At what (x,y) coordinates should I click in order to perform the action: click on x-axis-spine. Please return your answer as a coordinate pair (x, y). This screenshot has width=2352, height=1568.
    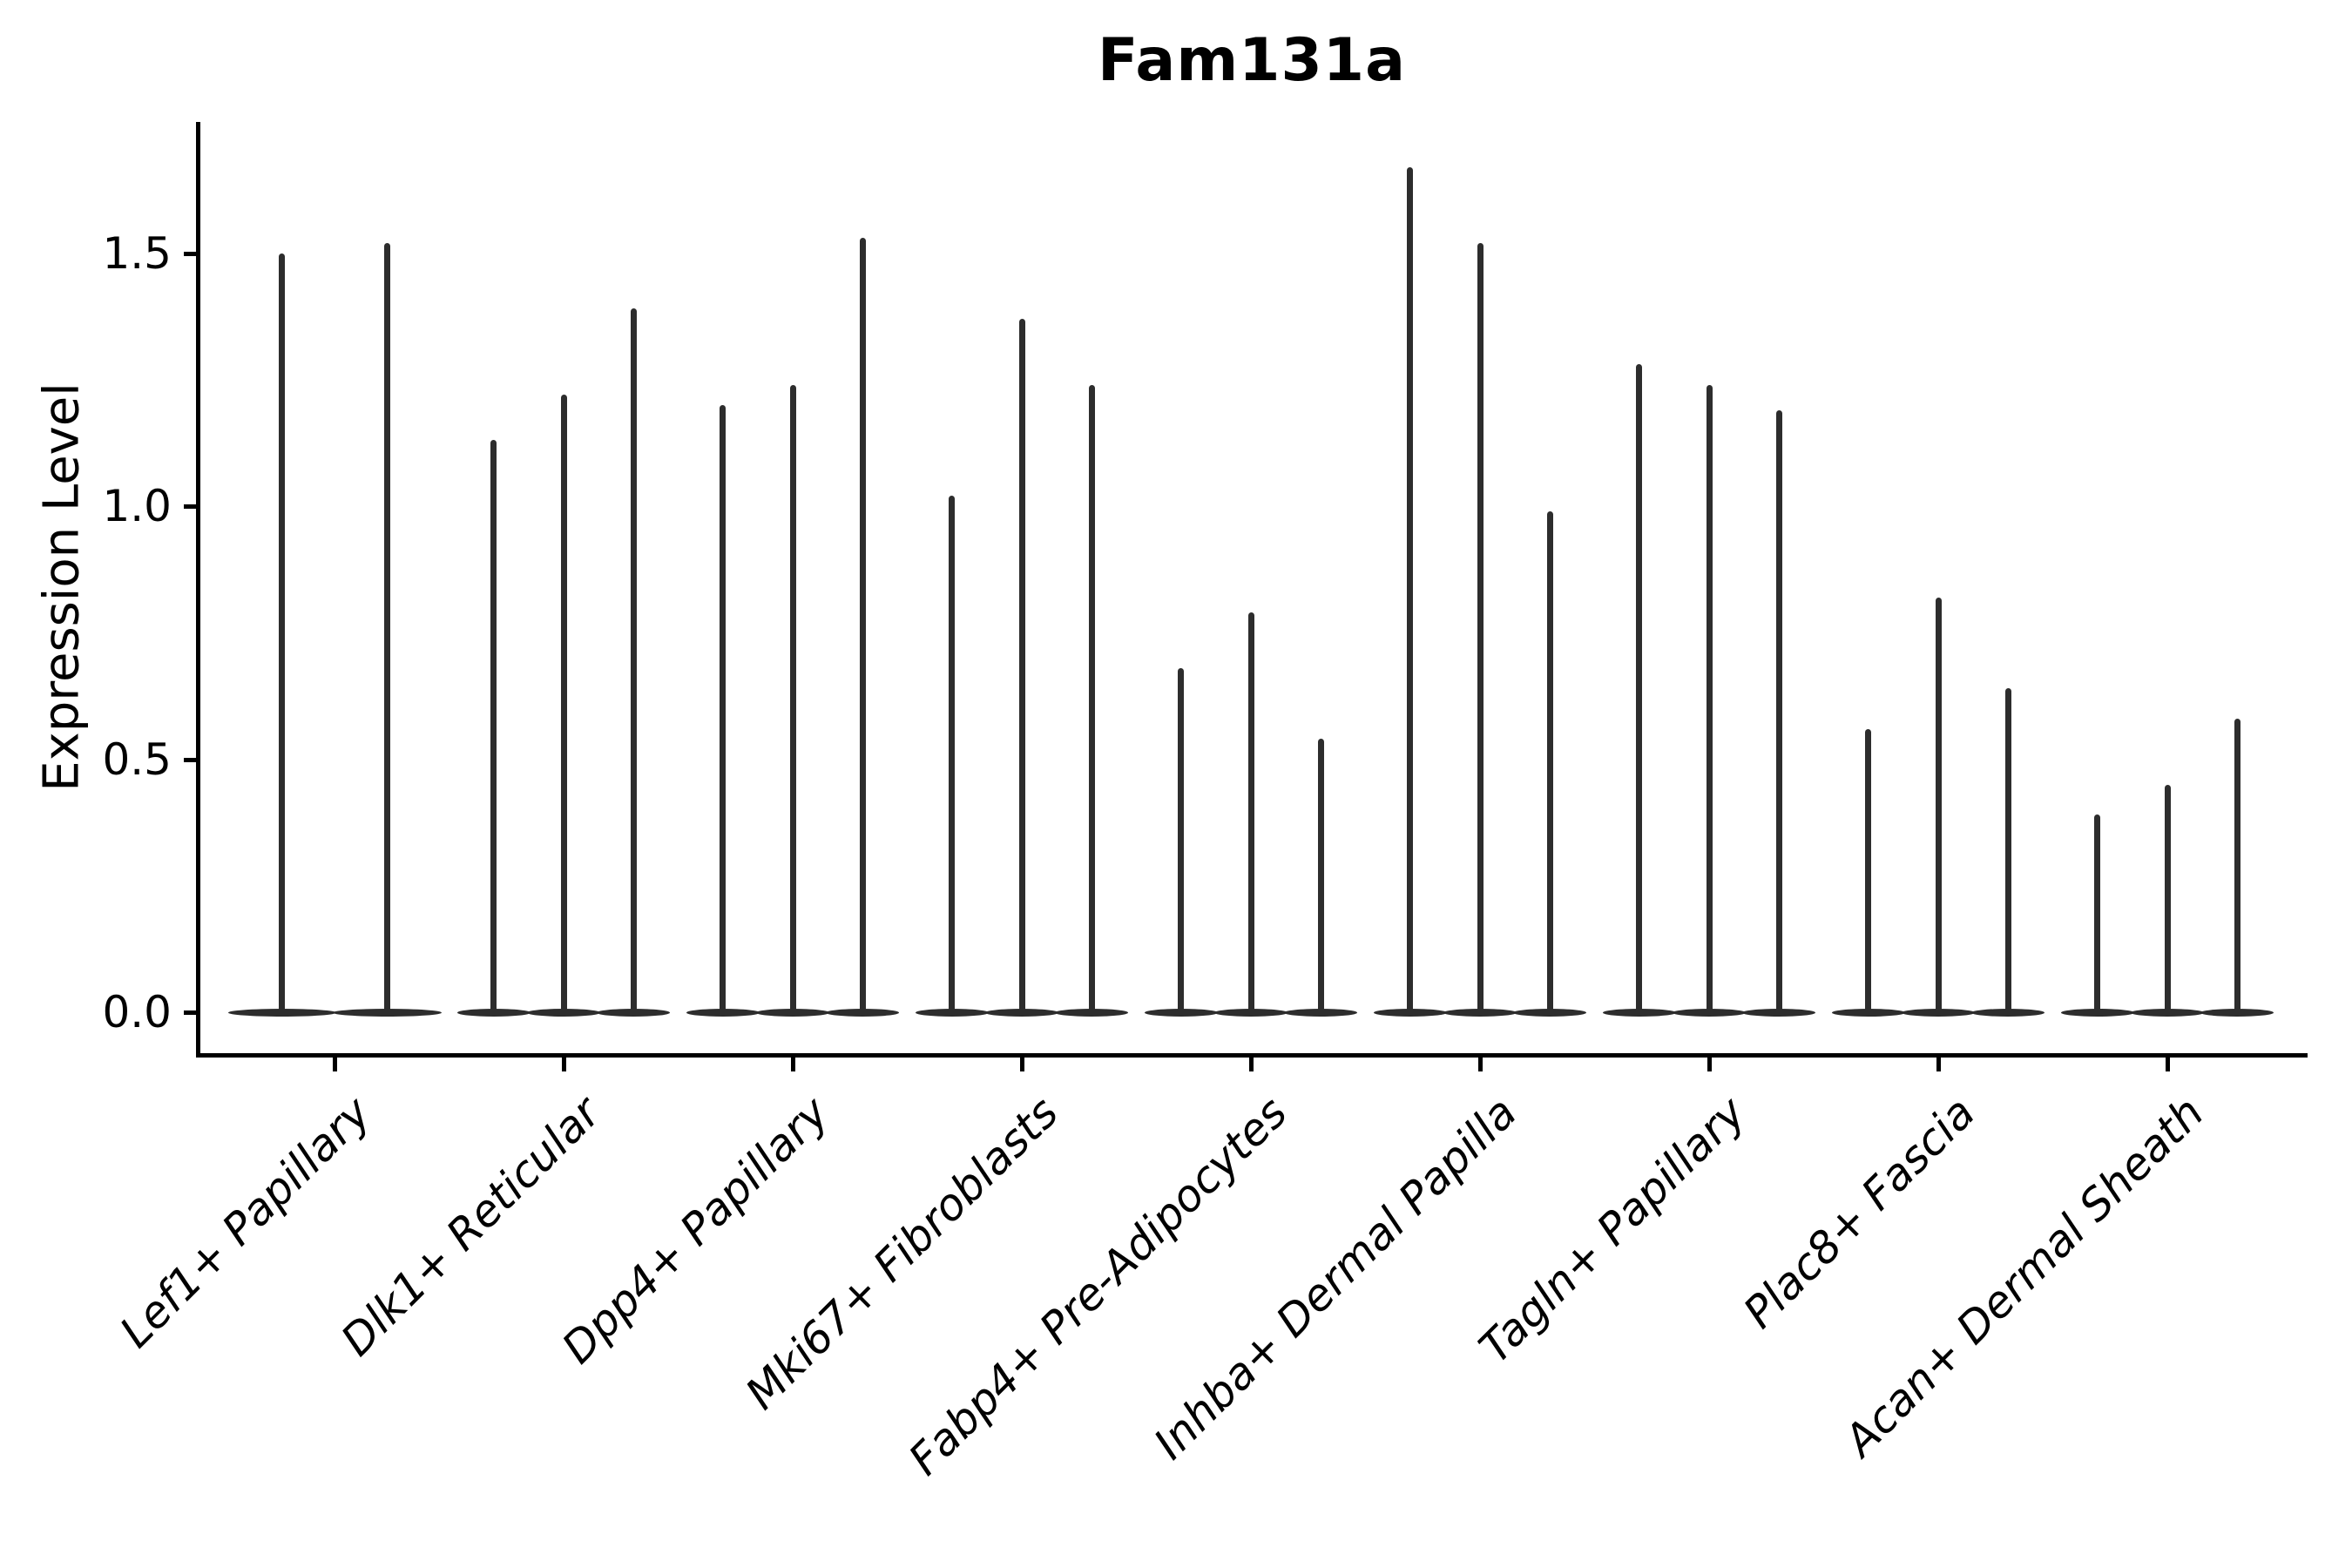
    Looking at the image, I should click on (1252, 1055).